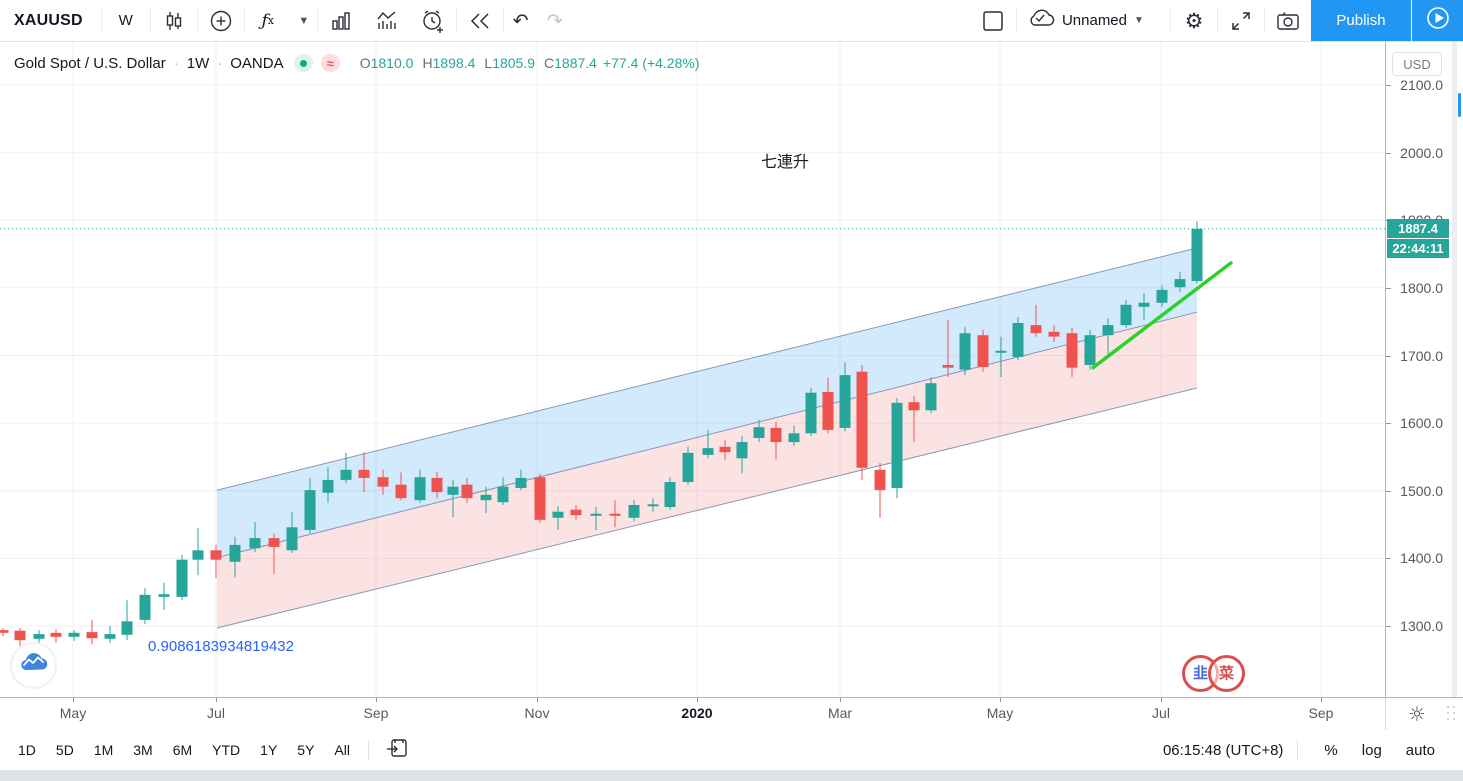 Image resolution: width=1463 pixels, height=781 pixels. I want to click on y-axis-label: 1400.0, so click(1421, 558).